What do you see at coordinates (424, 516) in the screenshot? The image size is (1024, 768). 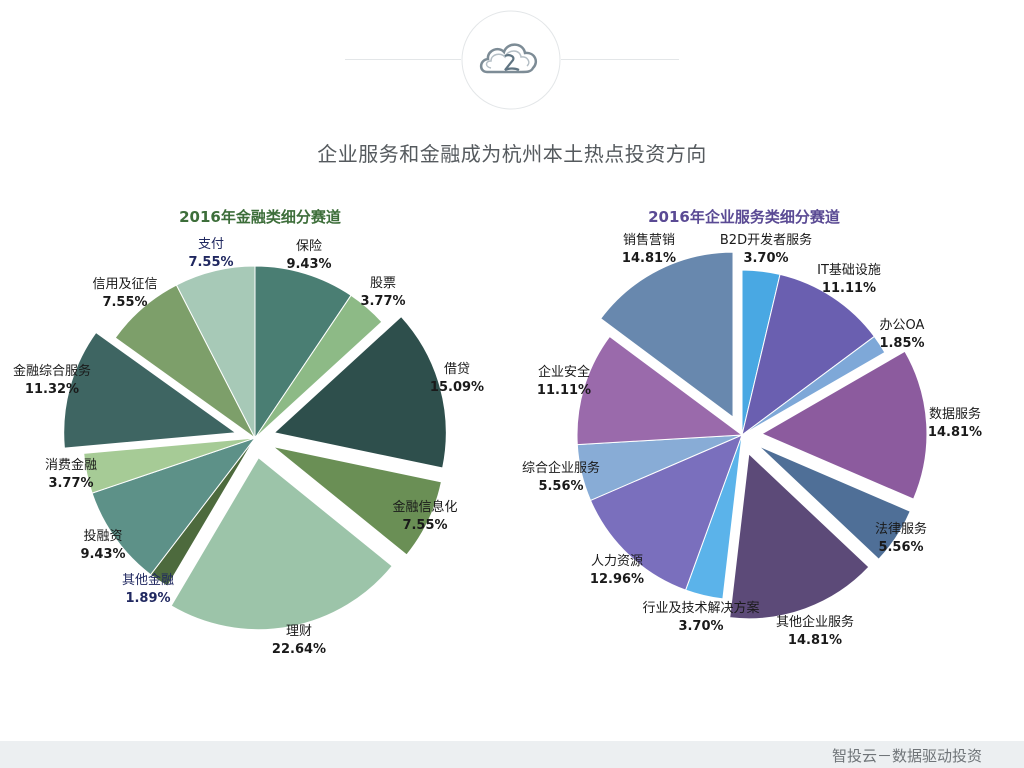 I see `slice-label-3: 金融信息化 7.55%` at bounding box center [424, 516].